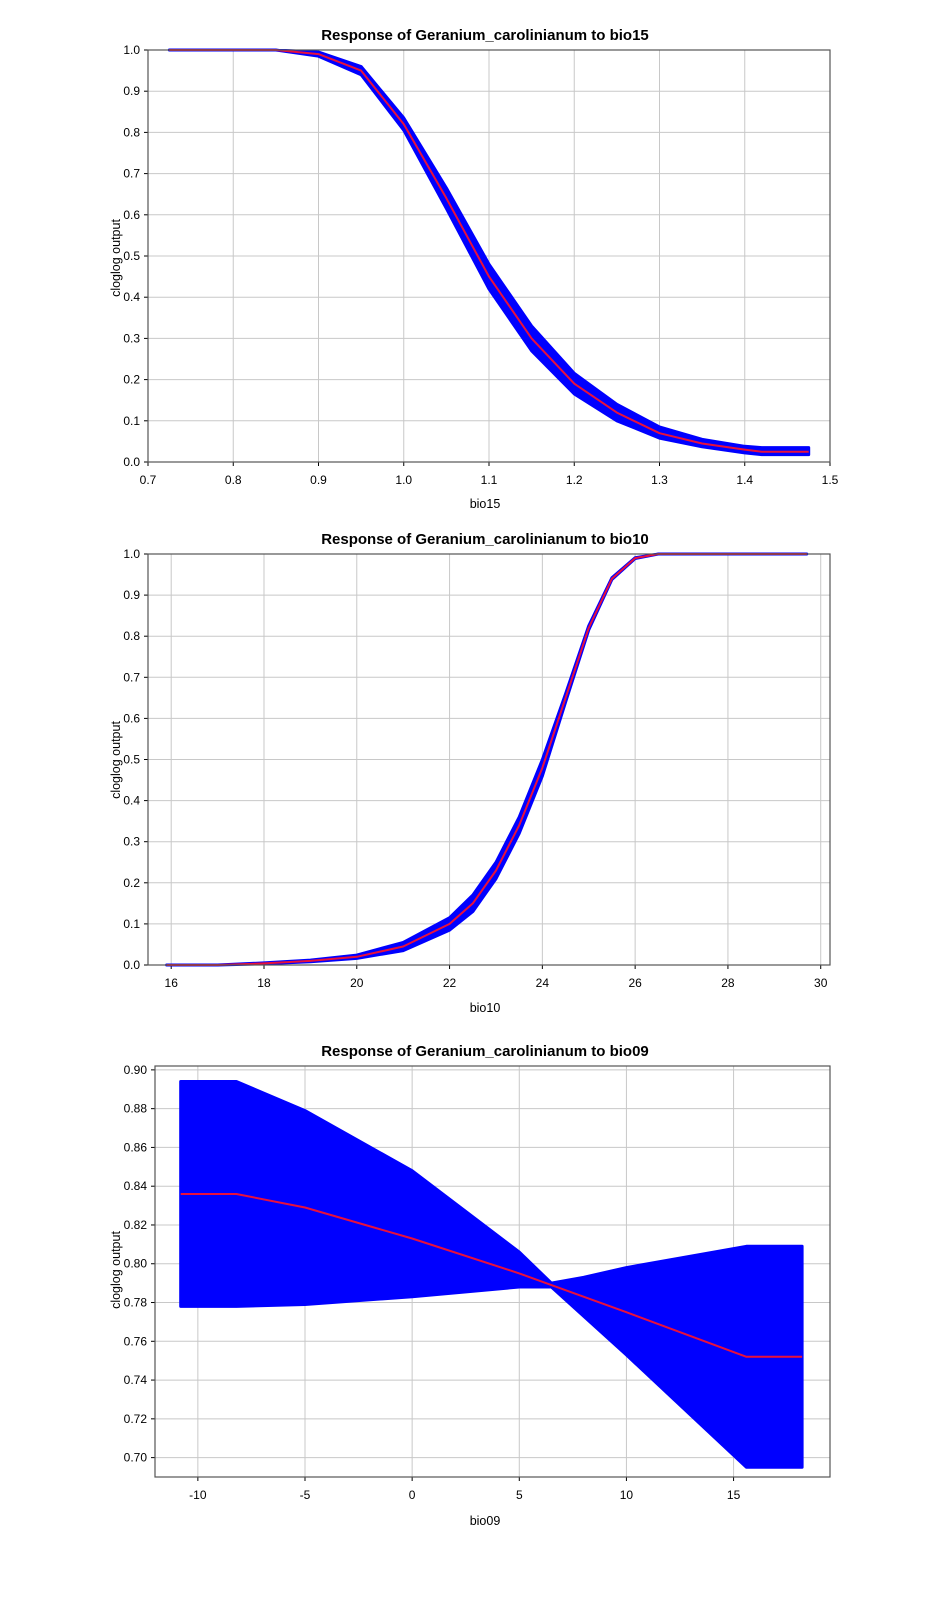 This screenshot has height=1598, width=942. What do you see at coordinates (403, 480) in the screenshot?
I see `x-tick-label: 1.0` at bounding box center [403, 480].